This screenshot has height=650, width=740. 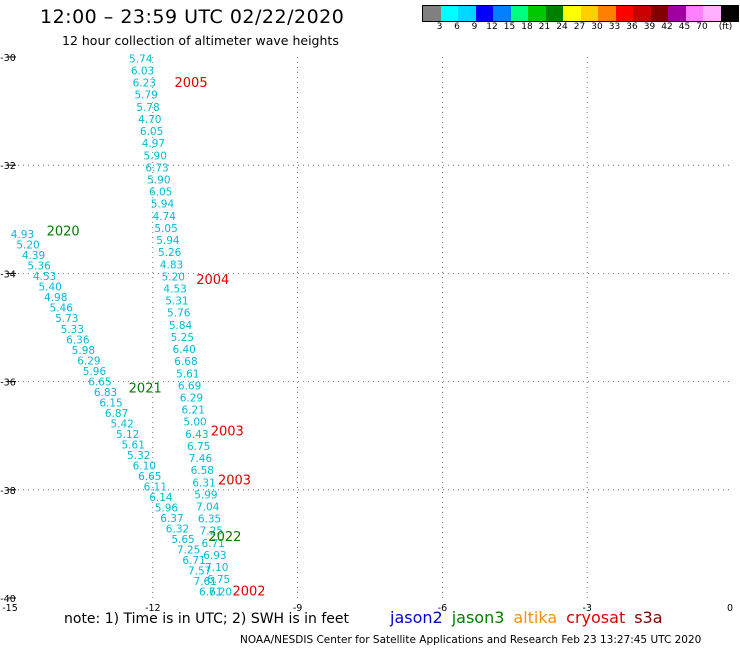 What do you see at coordinates (182, 338) in the screenshot?
I see `wave-height-label: 5.25` at bounding box center [182, 338].